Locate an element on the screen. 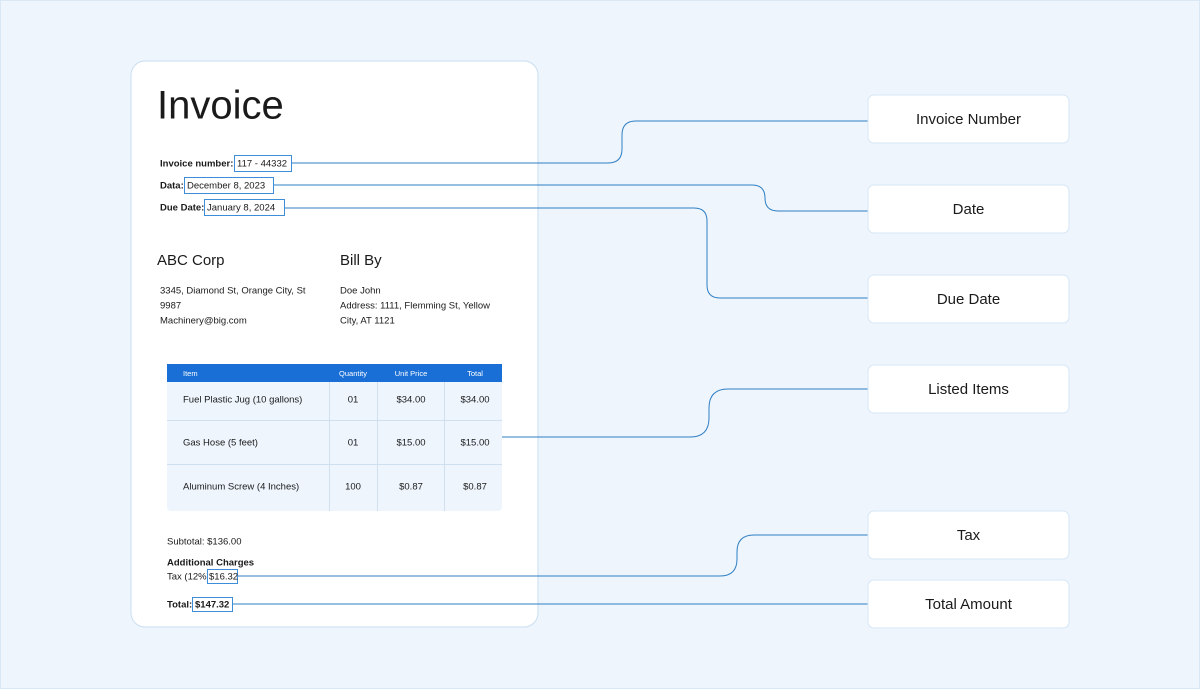 Image resolution: width=1200 pixels, height=689 pixels. table-body is located at coordinates (334, 437).